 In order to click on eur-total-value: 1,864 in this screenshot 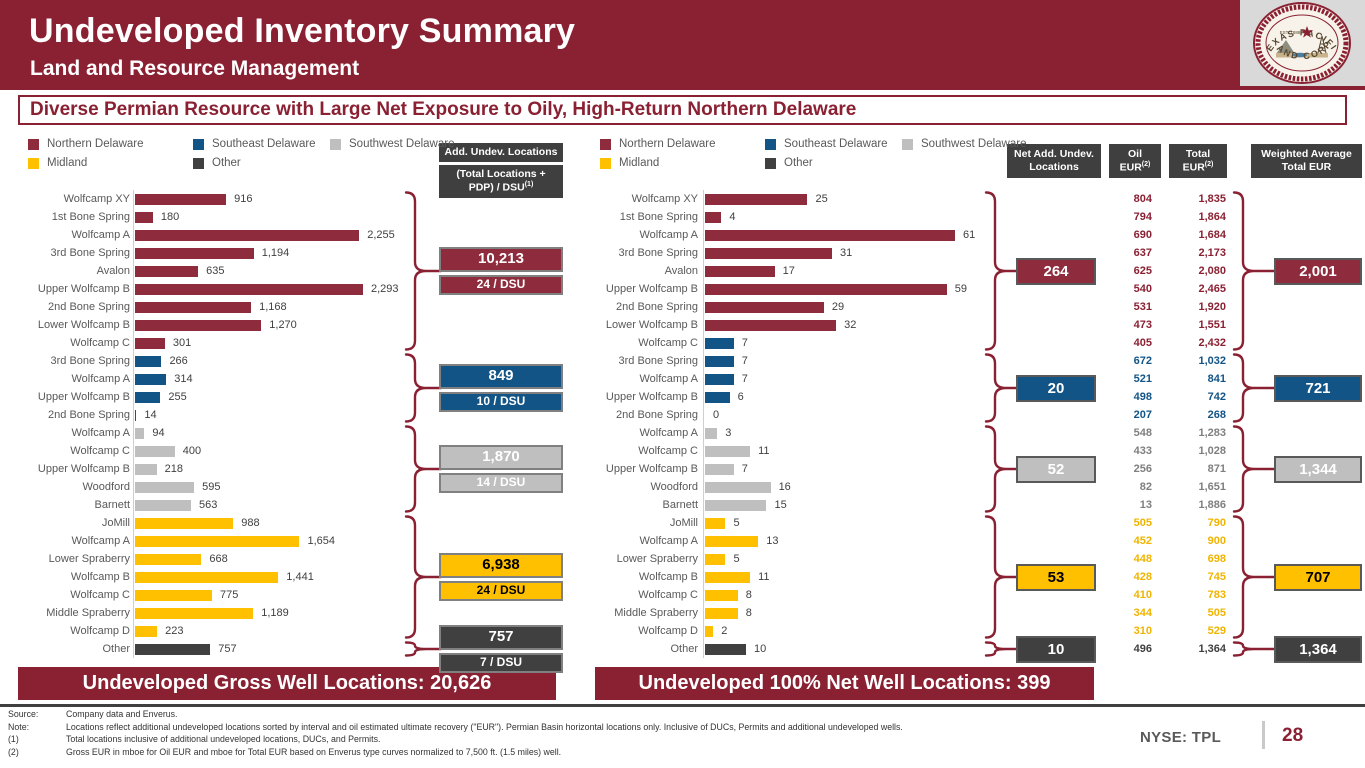, I will do `click(1212, 217)`.